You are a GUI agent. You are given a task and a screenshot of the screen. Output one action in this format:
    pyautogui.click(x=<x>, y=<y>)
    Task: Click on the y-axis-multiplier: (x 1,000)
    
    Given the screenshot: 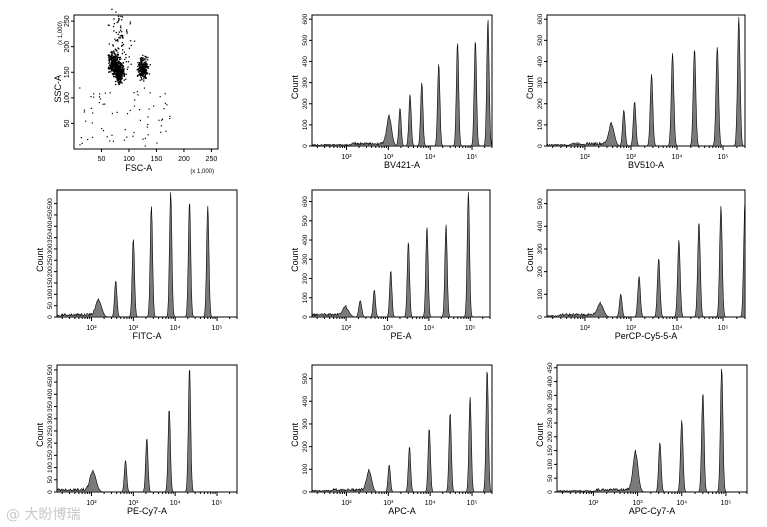 What is the action you would take?
    pyautogui.click(x=61, y=33)
    